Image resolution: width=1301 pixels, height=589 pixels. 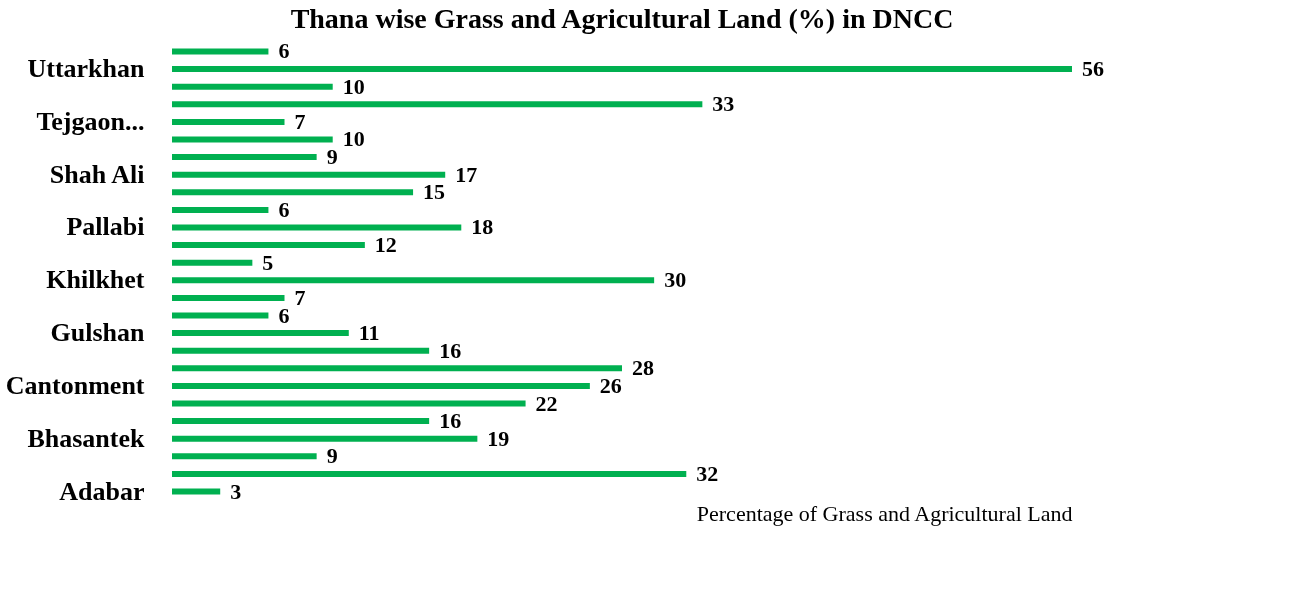 What do you see at coordinates (610, 385) in the screenshot?
I see `data-label: 26` at bounding box center [610, 385].